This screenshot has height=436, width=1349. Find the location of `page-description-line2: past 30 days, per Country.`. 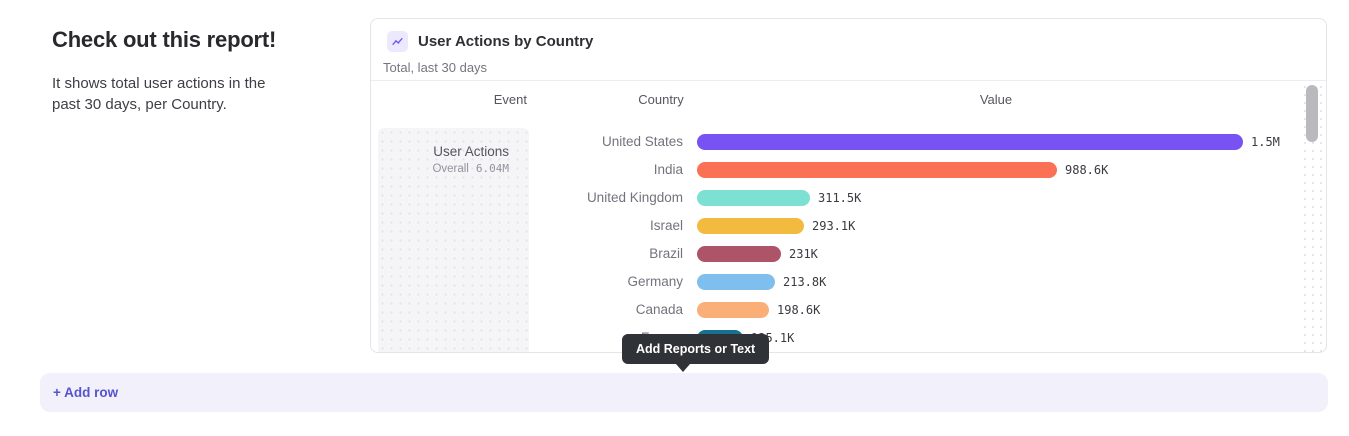

page-description-line2: past 30 days, per Country. is located at coordinates (139, 104).